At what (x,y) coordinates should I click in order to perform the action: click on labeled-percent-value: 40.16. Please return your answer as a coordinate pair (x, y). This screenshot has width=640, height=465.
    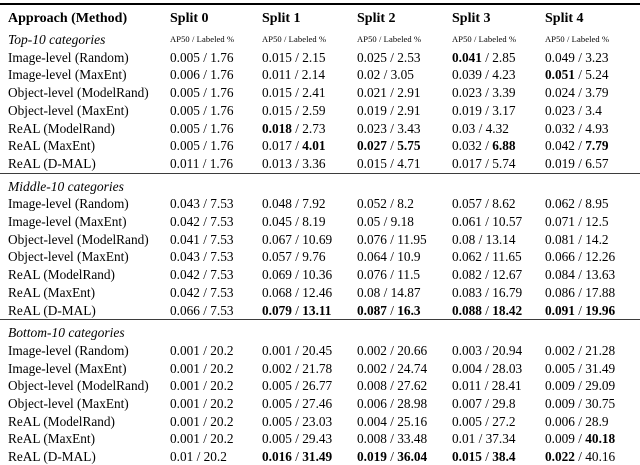
    Looking at the image, I should click on (600, 457).